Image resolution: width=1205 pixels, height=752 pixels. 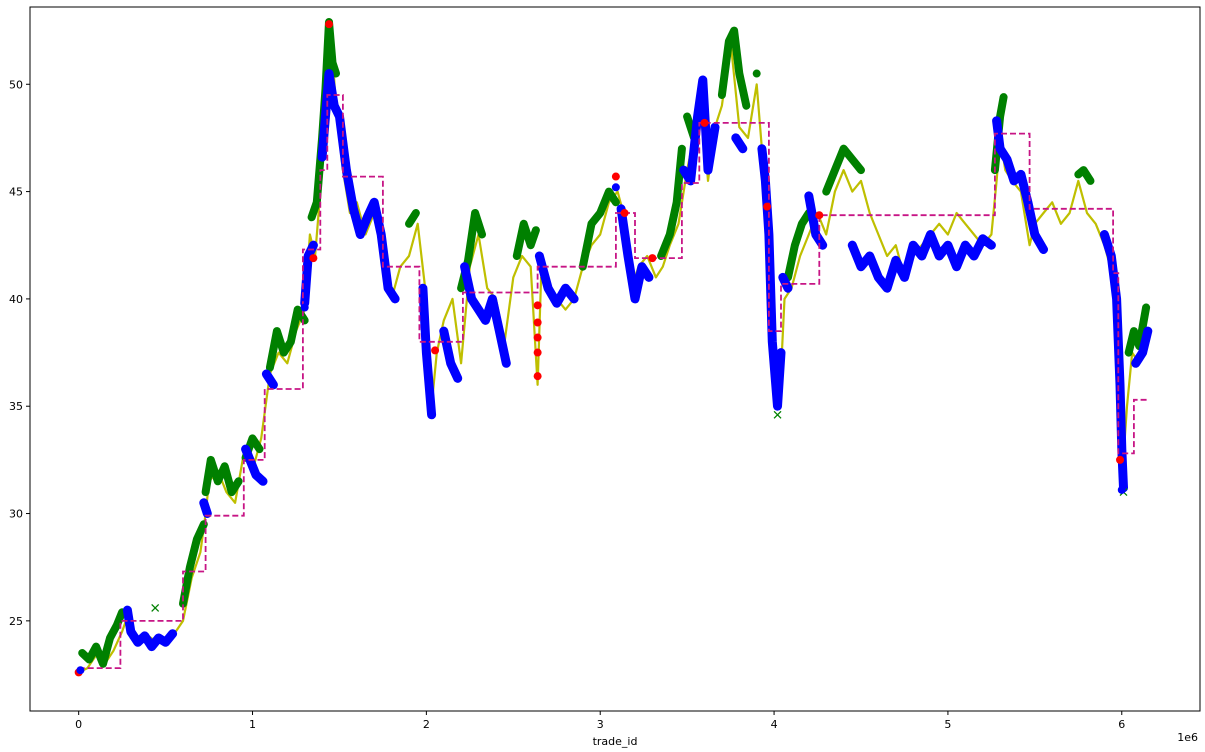 I want to click on y-tick-label-4: 45, so click(x=16, y=192).